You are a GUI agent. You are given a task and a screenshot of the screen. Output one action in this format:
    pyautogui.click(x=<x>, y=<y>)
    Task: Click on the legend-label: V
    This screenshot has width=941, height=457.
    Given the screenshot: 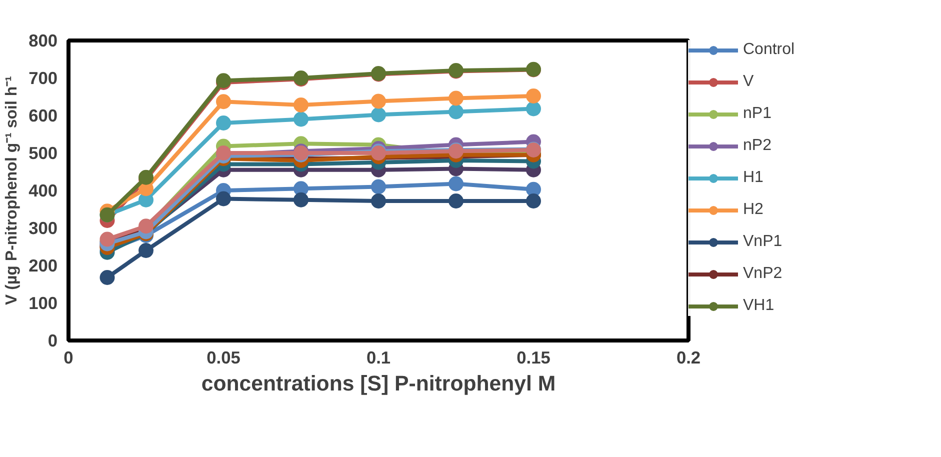 What is the action you would take?
    pyautogui.click(x=749, y=82)
    